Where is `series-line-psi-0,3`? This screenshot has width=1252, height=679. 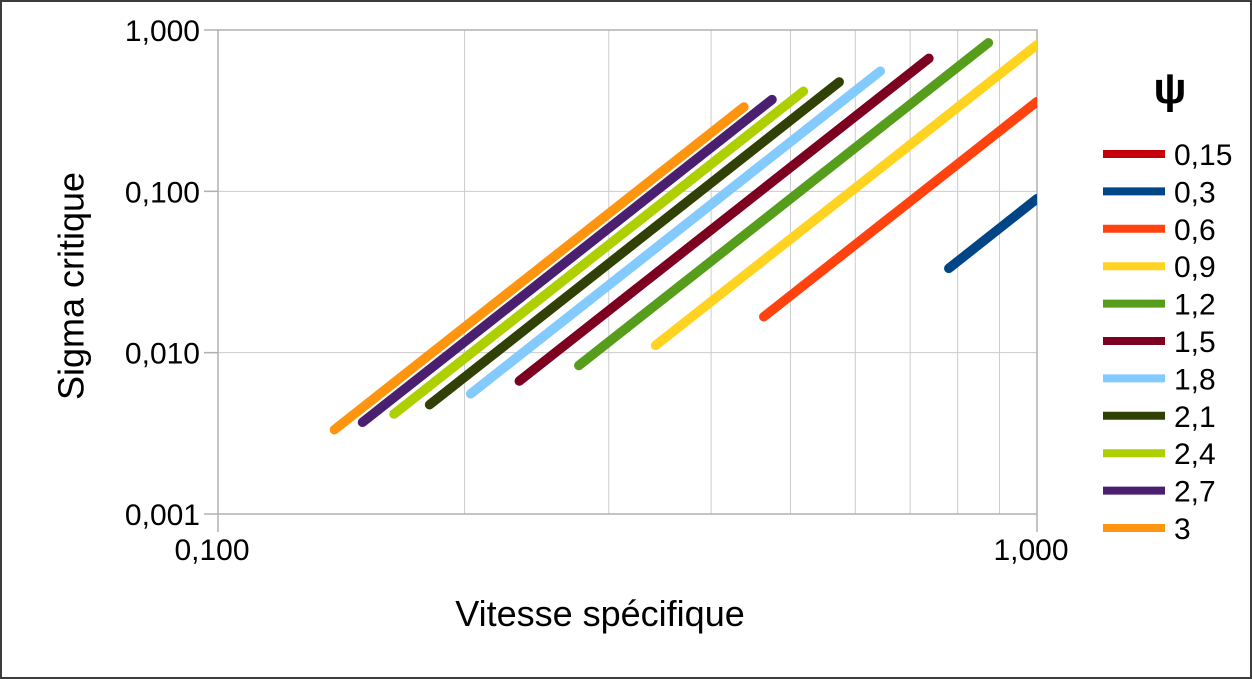 series-line-psi-0,3 is located at coordinates (990, 233).